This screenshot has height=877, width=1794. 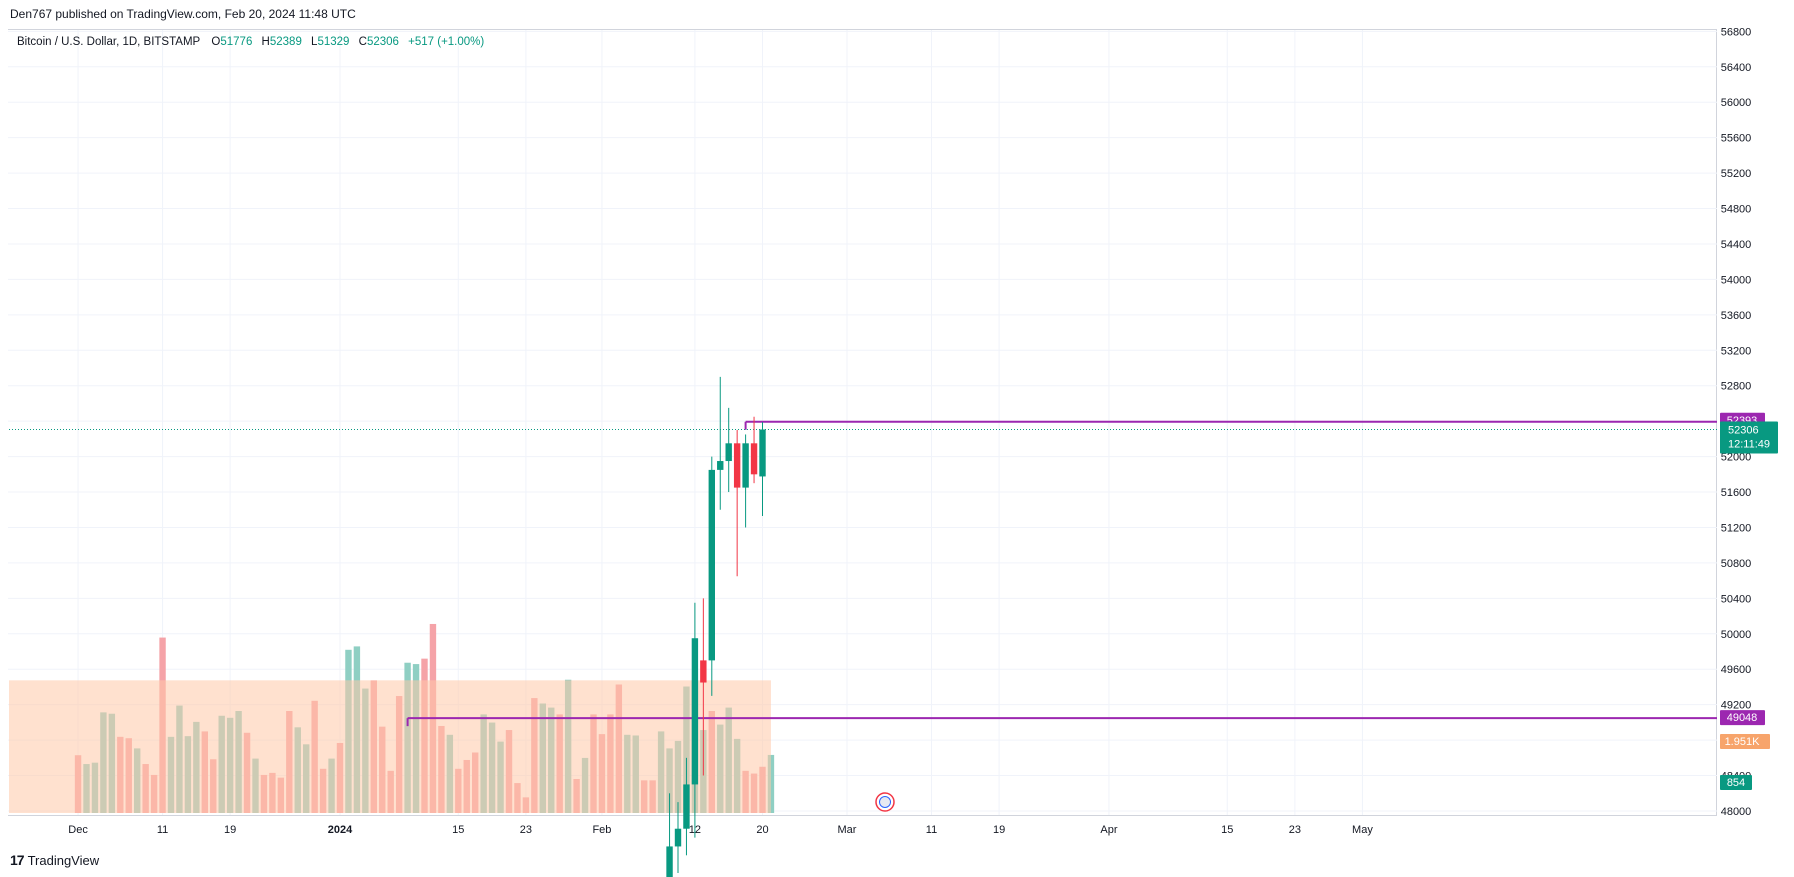 What do you see at coordinates (216, 42) in the screenshot?
I see `open-key: O` at bounding box center [216, 42].